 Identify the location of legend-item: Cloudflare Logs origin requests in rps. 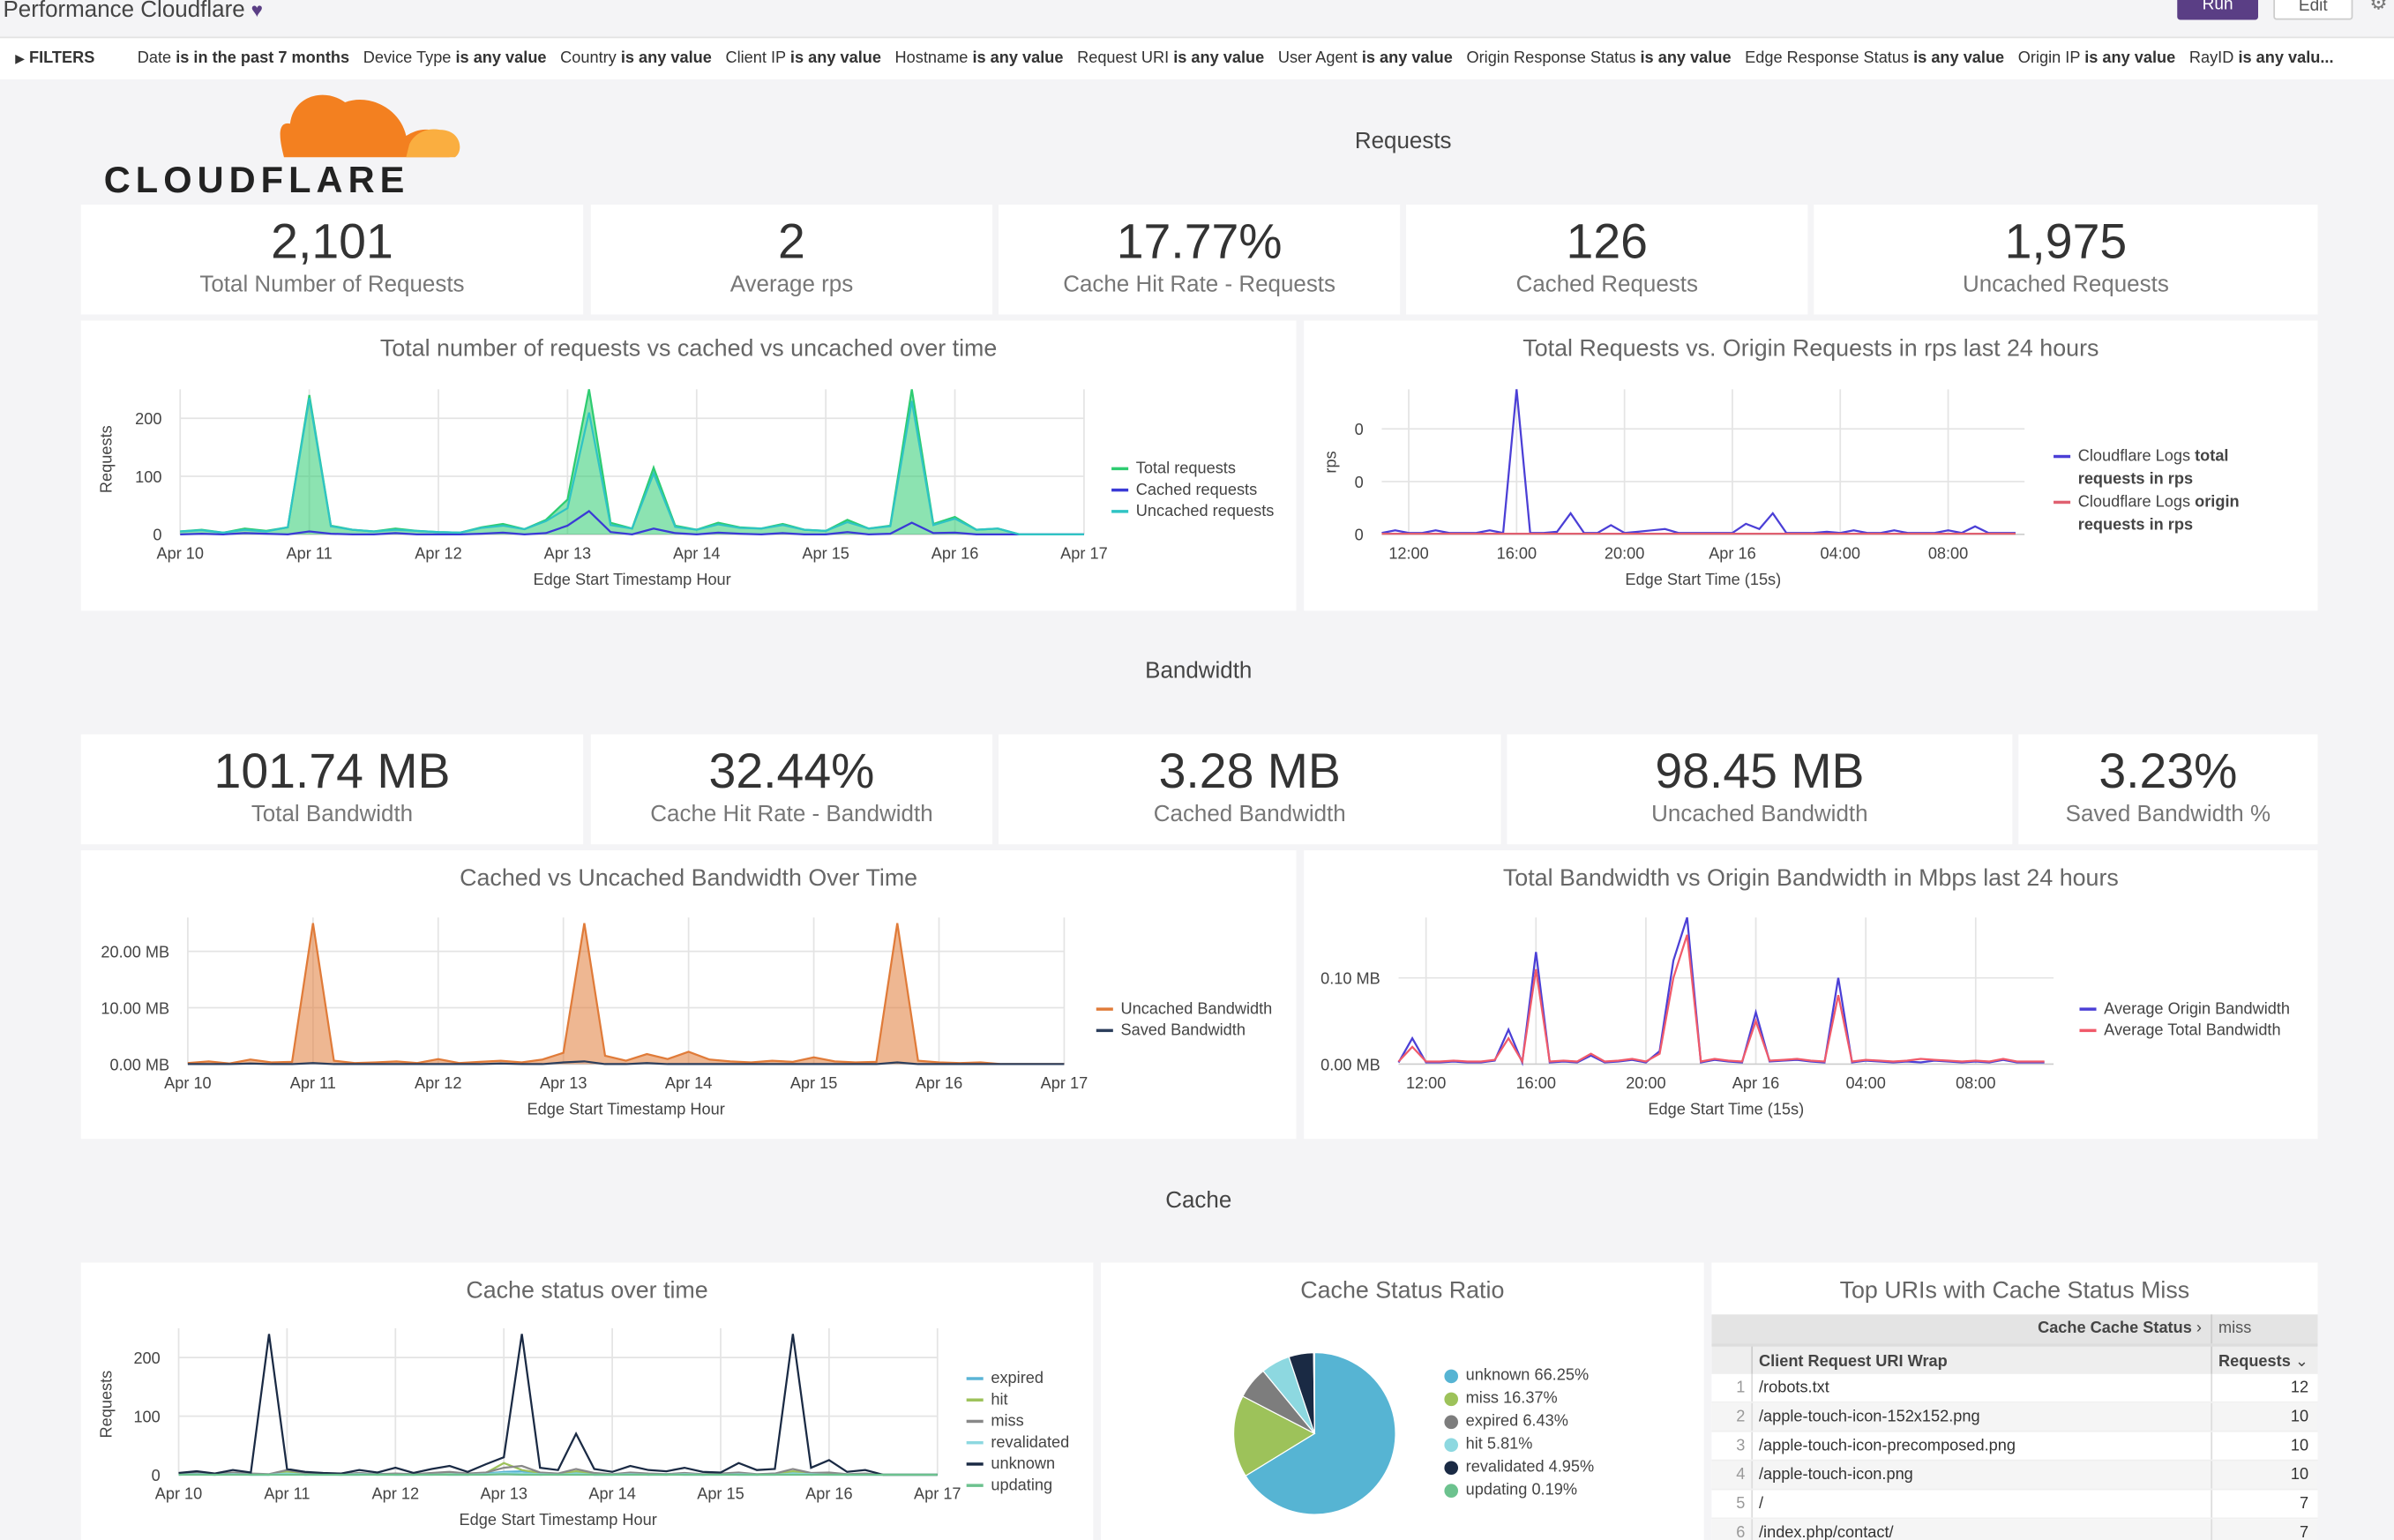
(2168, 514).